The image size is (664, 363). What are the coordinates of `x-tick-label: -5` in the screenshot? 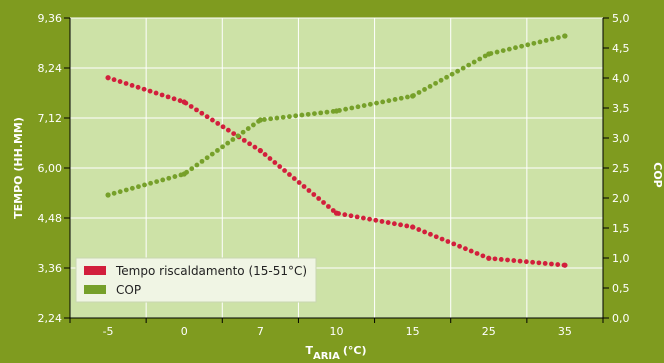 It's located at (108, 331).